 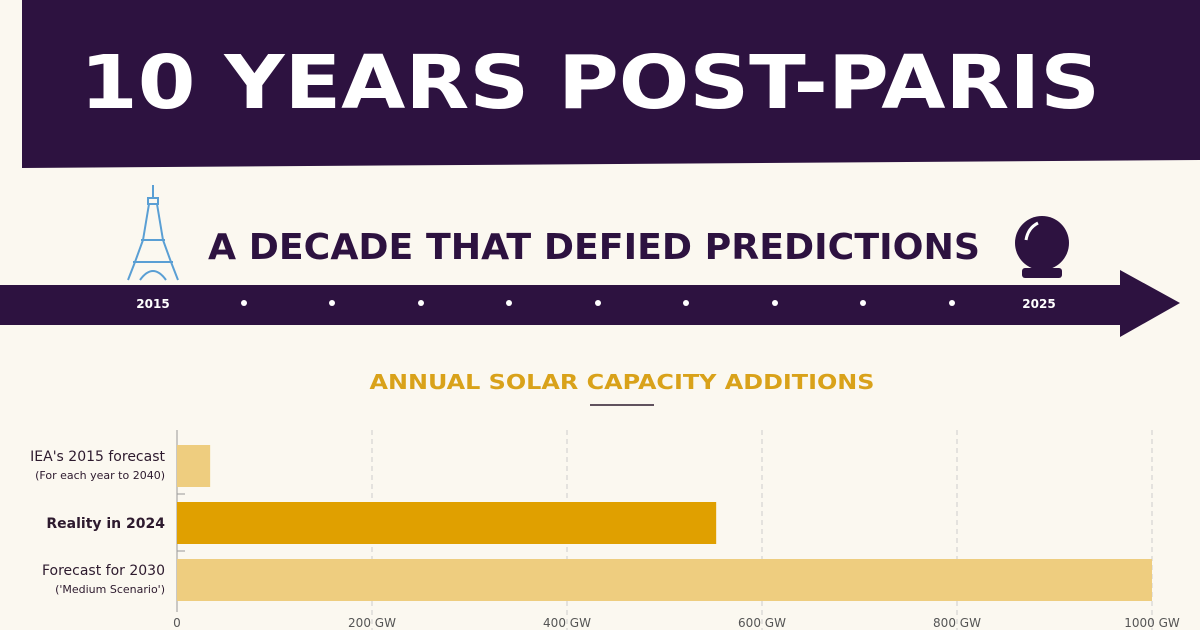 I want to click on eiffel-icon, so click(x=153, y=233).